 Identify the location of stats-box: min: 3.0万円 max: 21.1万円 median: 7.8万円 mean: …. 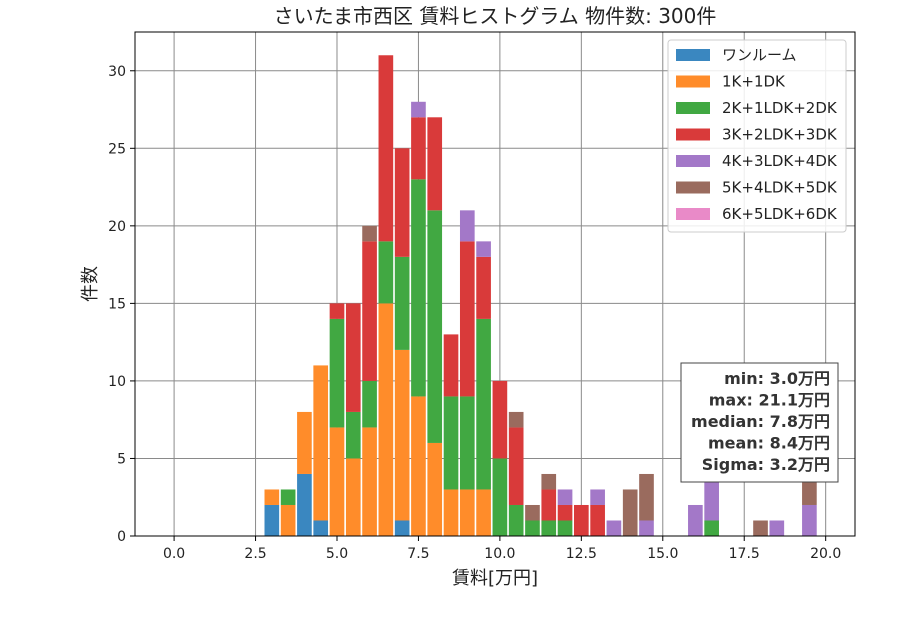
(759, 422).